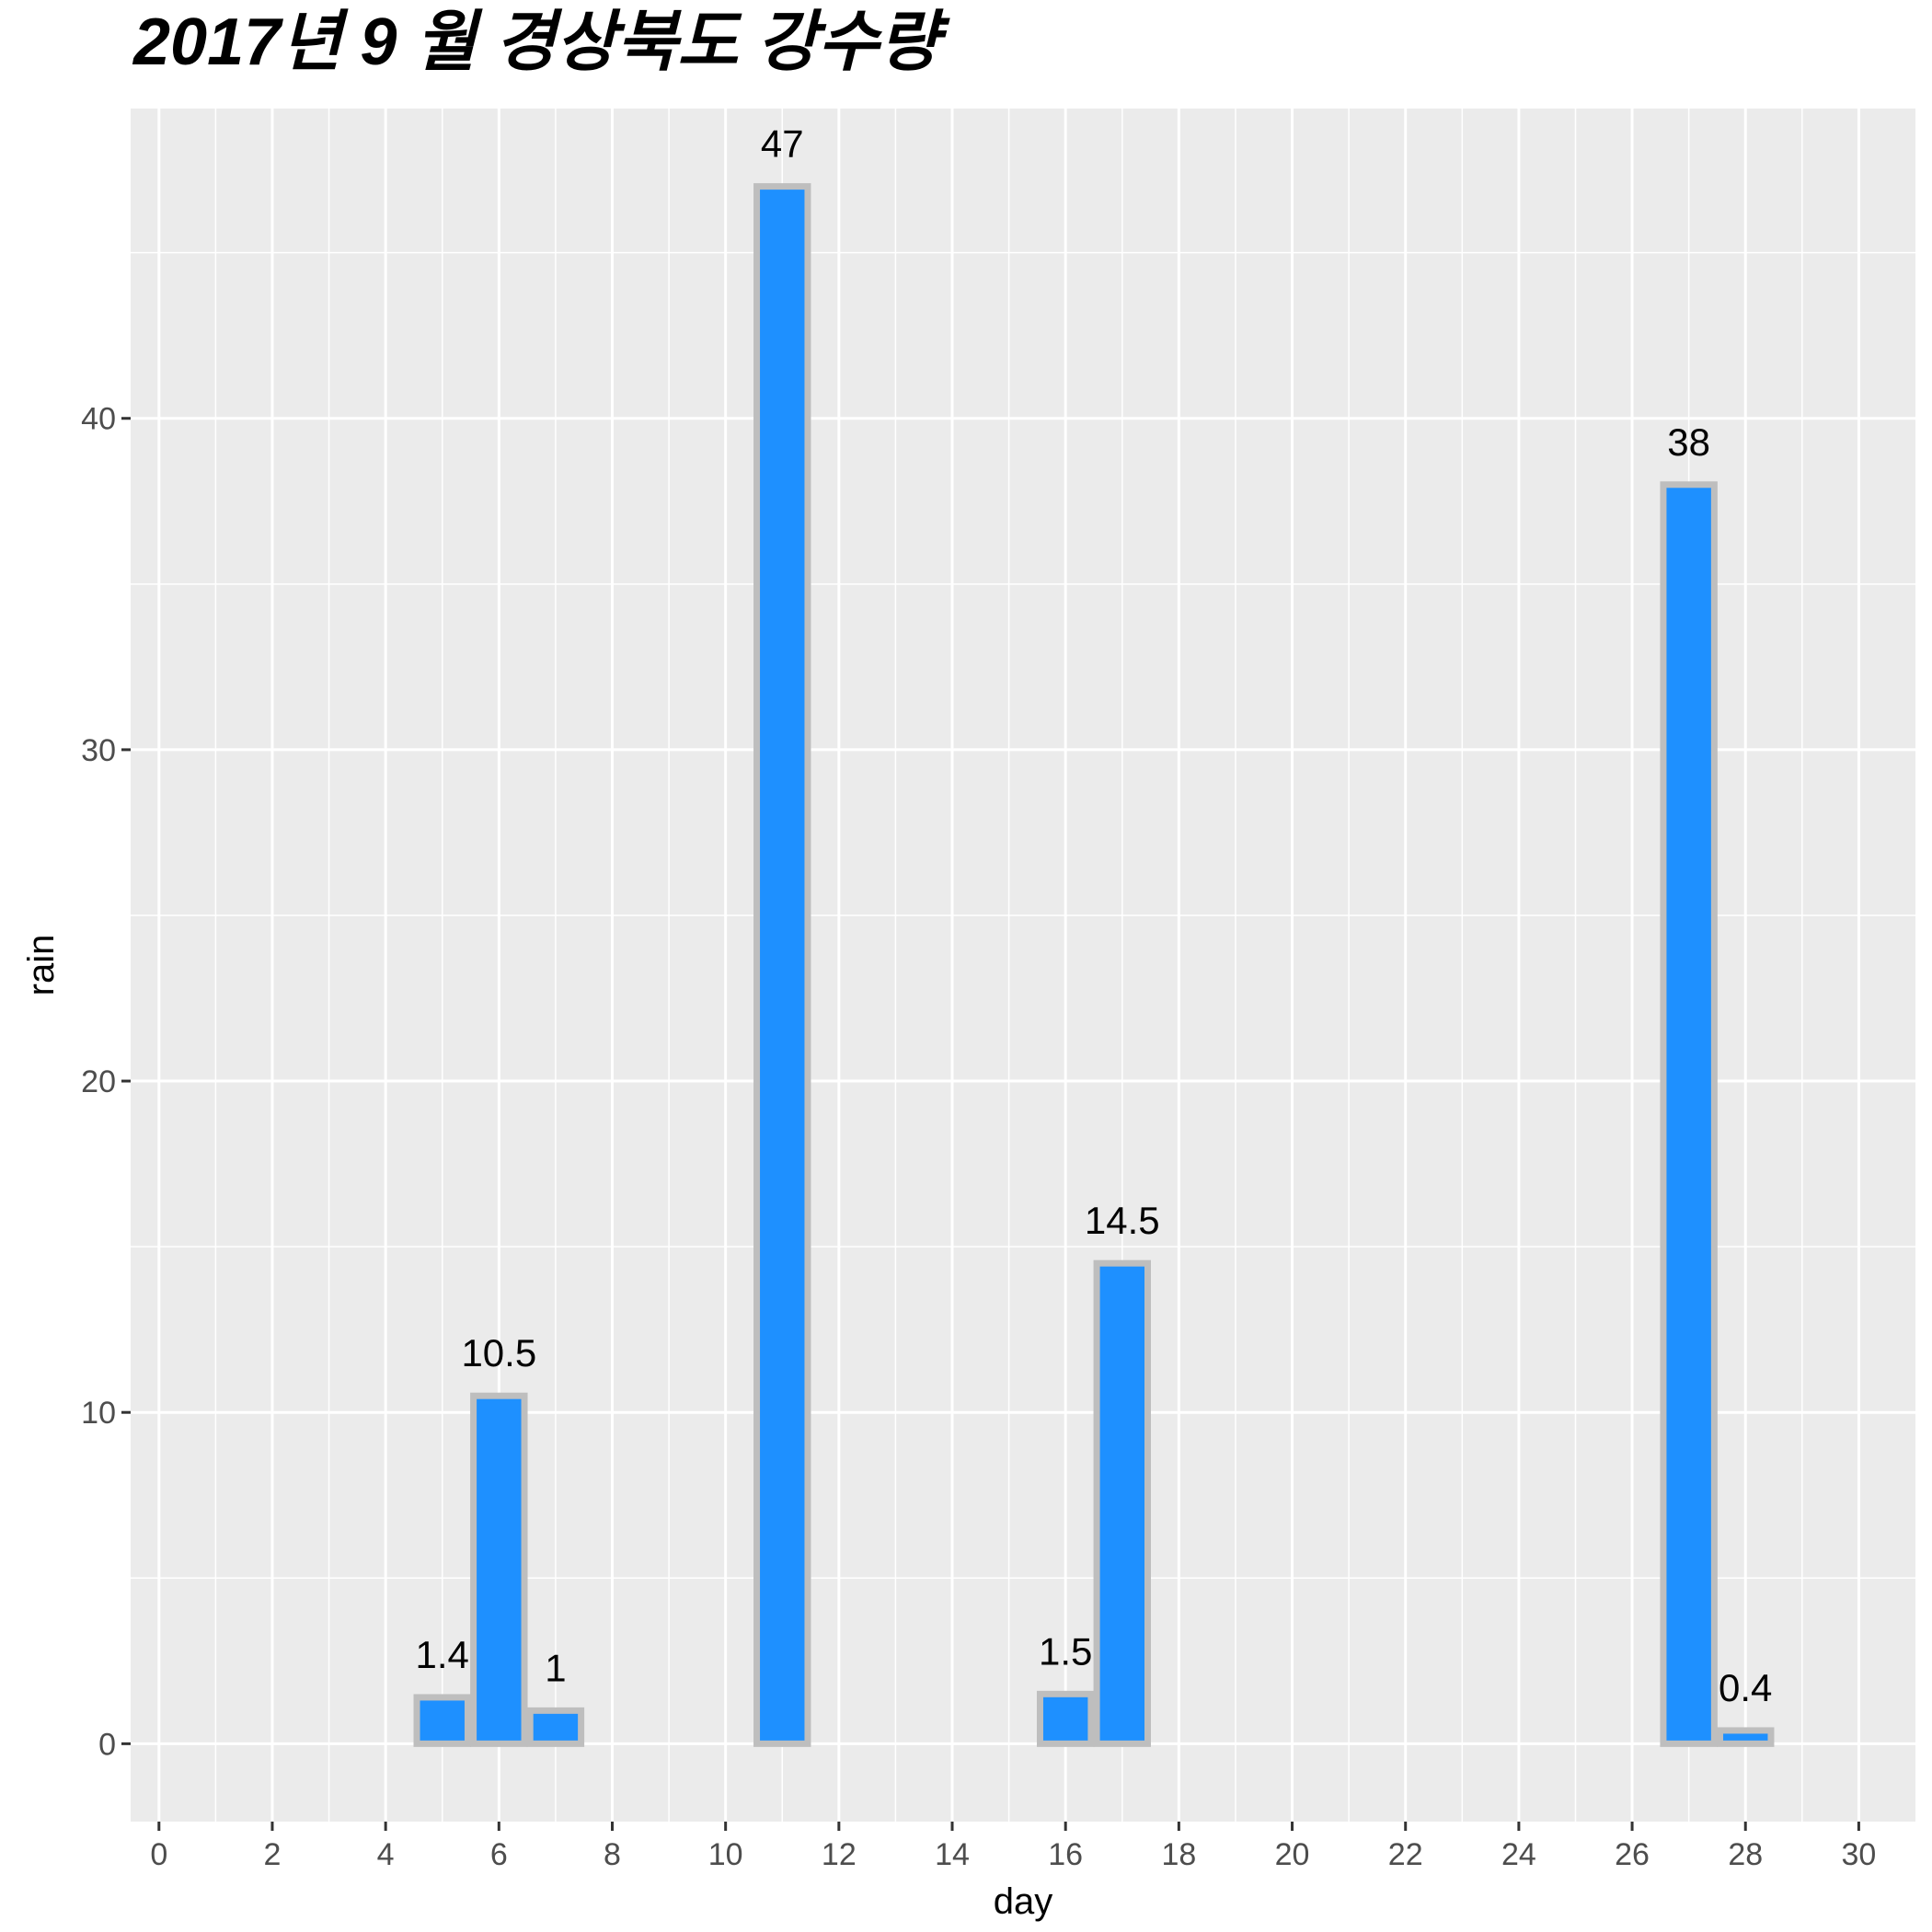 The image size is (1932, 1932). Describe the element at coordinates (1292, 1854) in the screenshot. I see `x-tick-label: 20` at that location.